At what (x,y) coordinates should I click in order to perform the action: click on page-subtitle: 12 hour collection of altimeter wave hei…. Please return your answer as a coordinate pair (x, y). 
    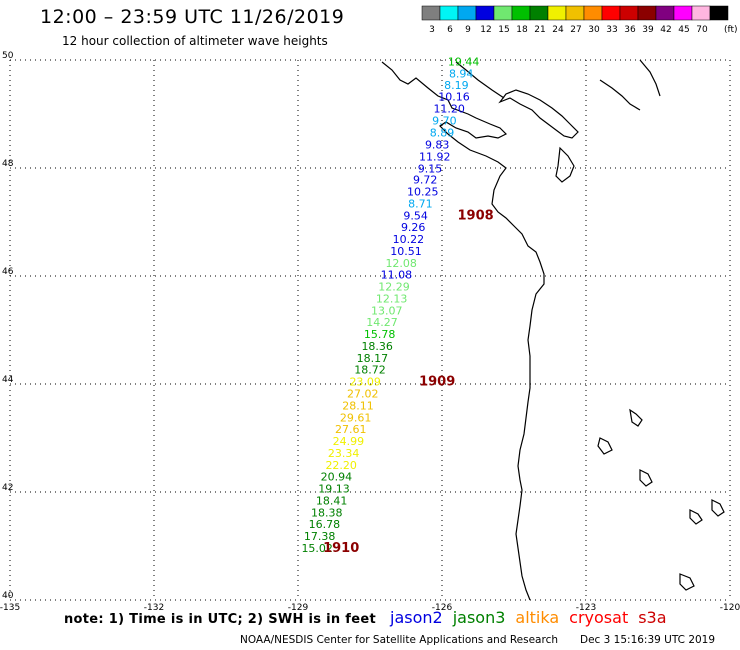
    Looking at the image, I should click on (195, 41).